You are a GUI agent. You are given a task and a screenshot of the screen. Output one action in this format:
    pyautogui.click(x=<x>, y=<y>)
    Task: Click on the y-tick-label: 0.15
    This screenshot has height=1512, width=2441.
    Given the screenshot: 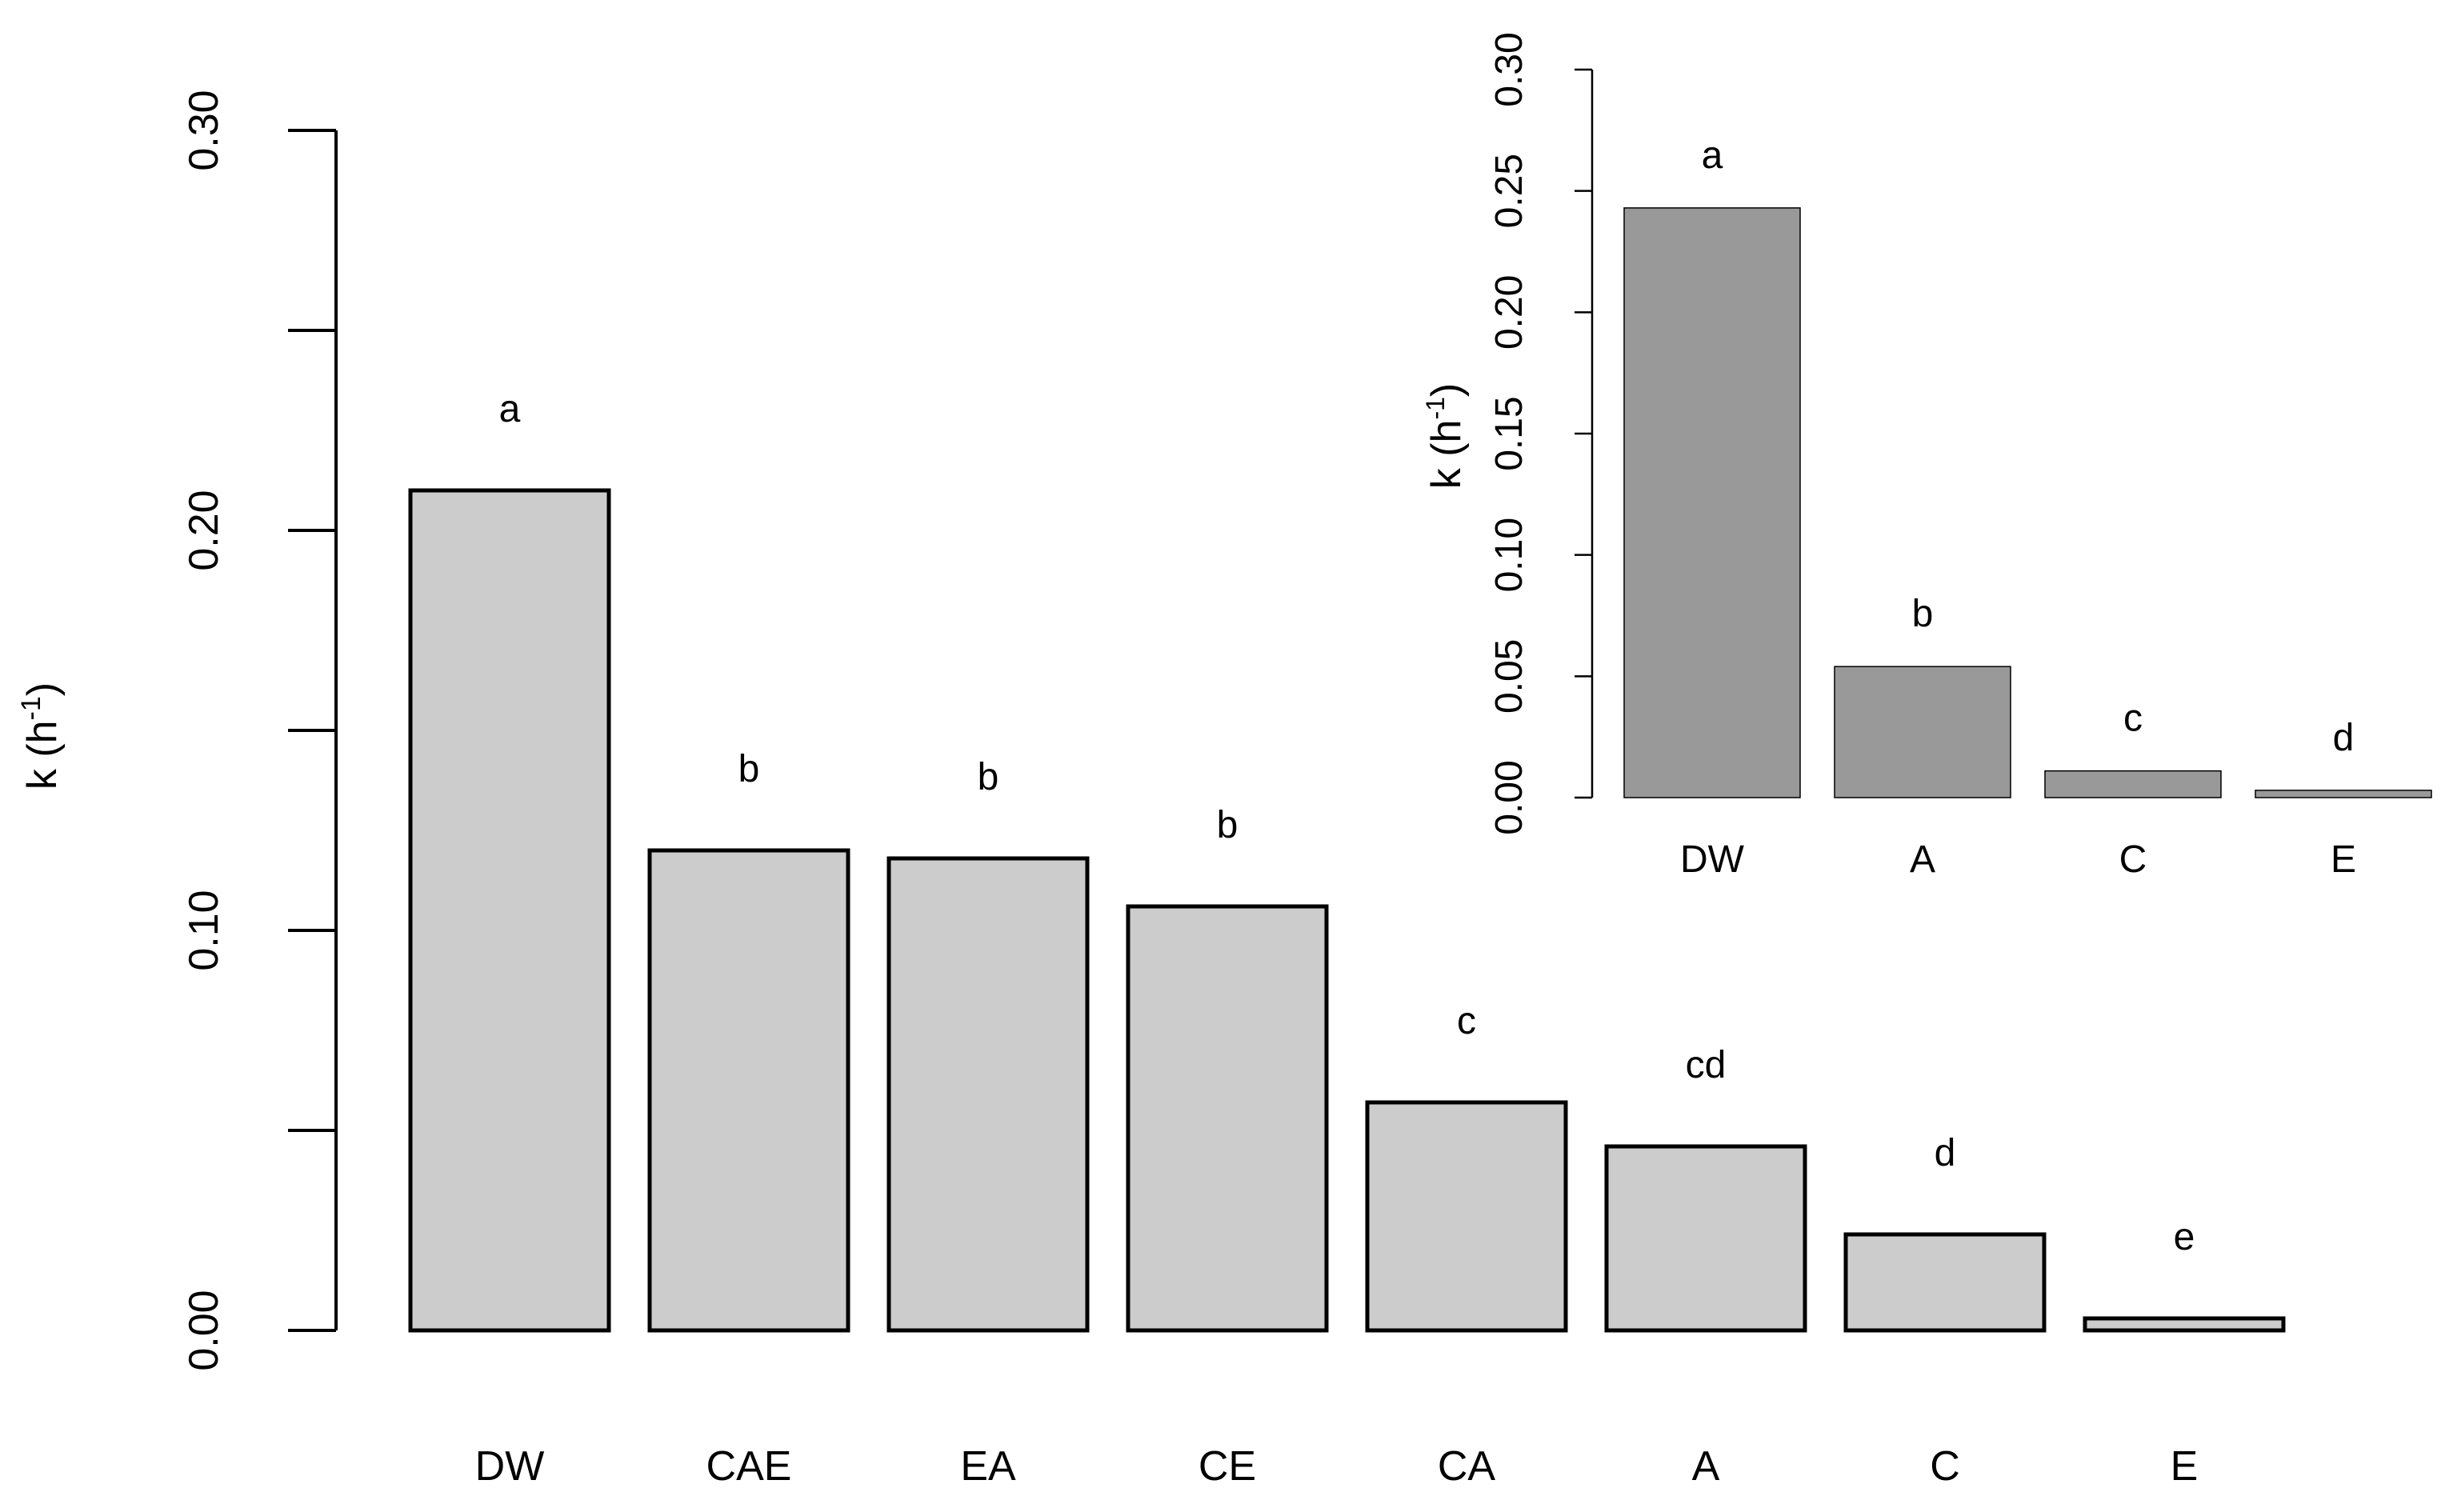 What is the action you would take?
    pyautogui.click(x=1509, y=433)
    